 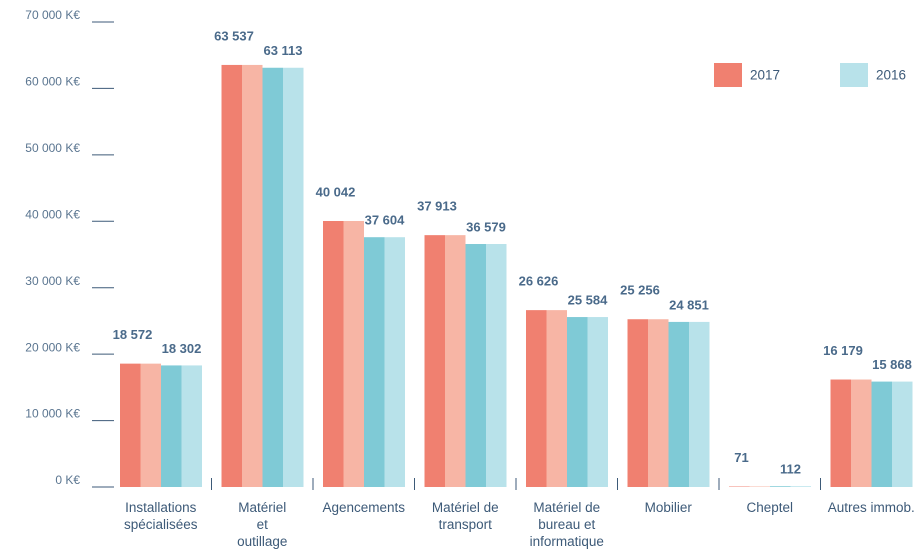 What do you see at coordinates (640, 290) in the screenshot?
I see `value-label: 25 256` at bounding box center [640, 290].